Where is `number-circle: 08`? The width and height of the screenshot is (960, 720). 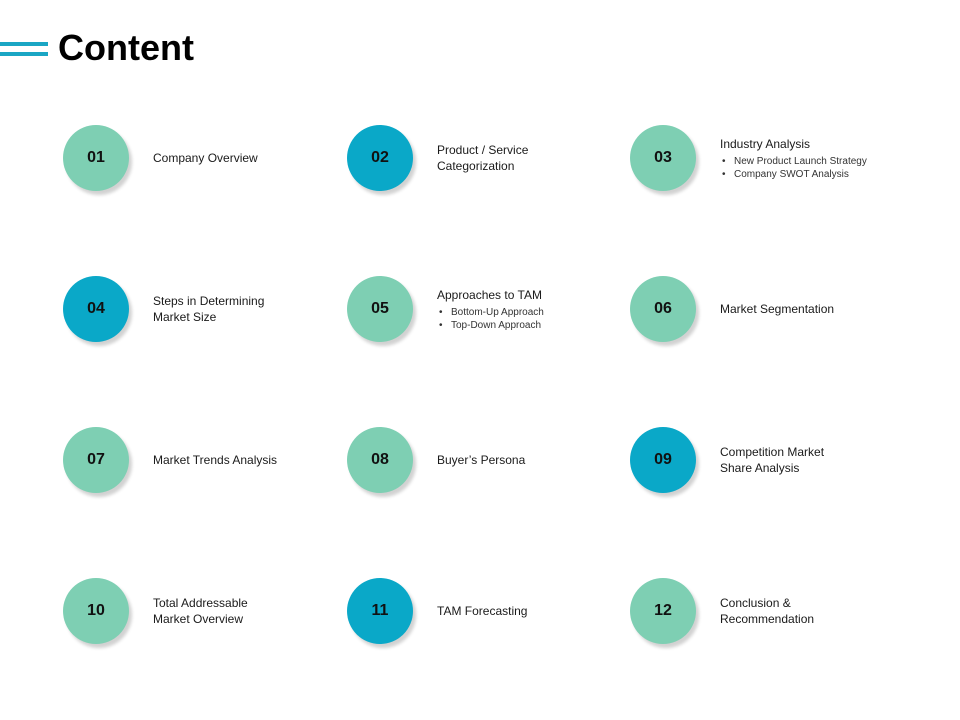 number-circle: 08 is located at coordinates (380, 460).